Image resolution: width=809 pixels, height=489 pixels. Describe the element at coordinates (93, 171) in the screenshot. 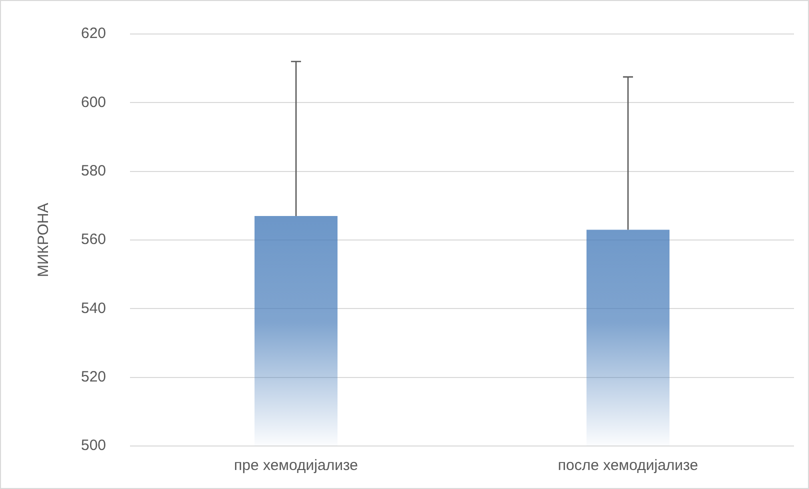

I see `y-tick-label: 580` at that location.